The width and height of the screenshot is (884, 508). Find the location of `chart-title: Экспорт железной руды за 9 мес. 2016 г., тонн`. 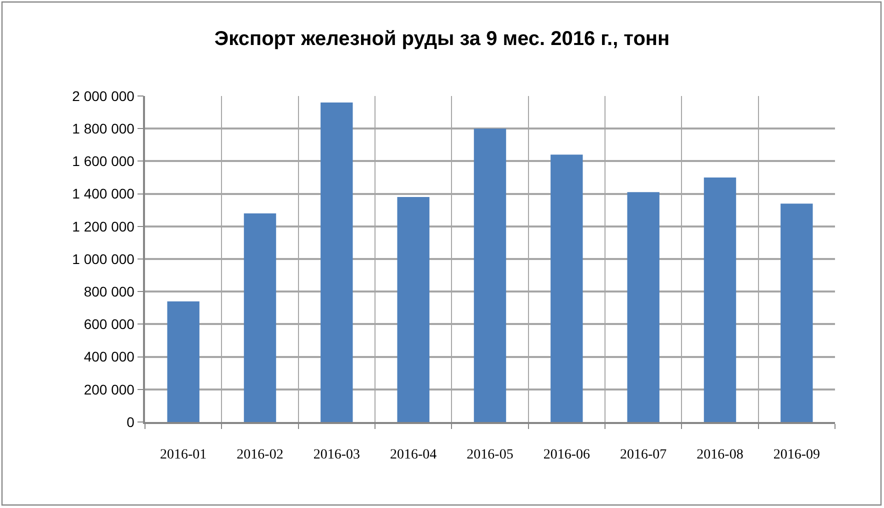

chart-title: Экспорт железной руды за 9 мес. 2016 г., тонн is located at coordinates (442, 39).